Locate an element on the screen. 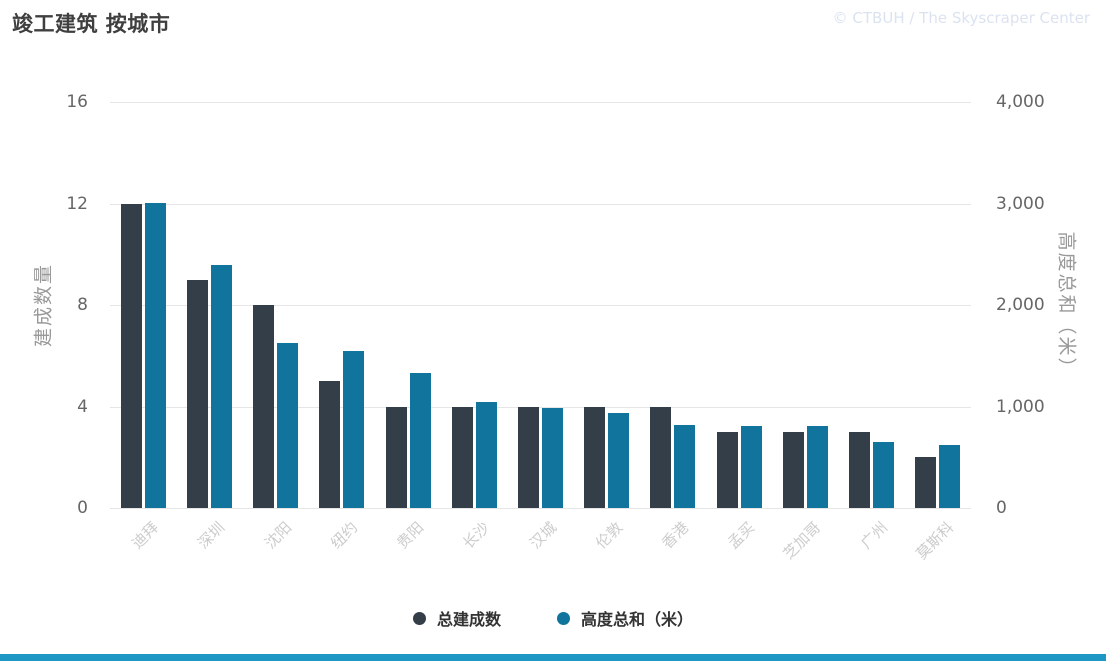 Image resolution: width=1106 pixels, height=661 pixels. watermark-credit: © CTBUH / The Skyscraper Center is located at coordinates (961, 18).